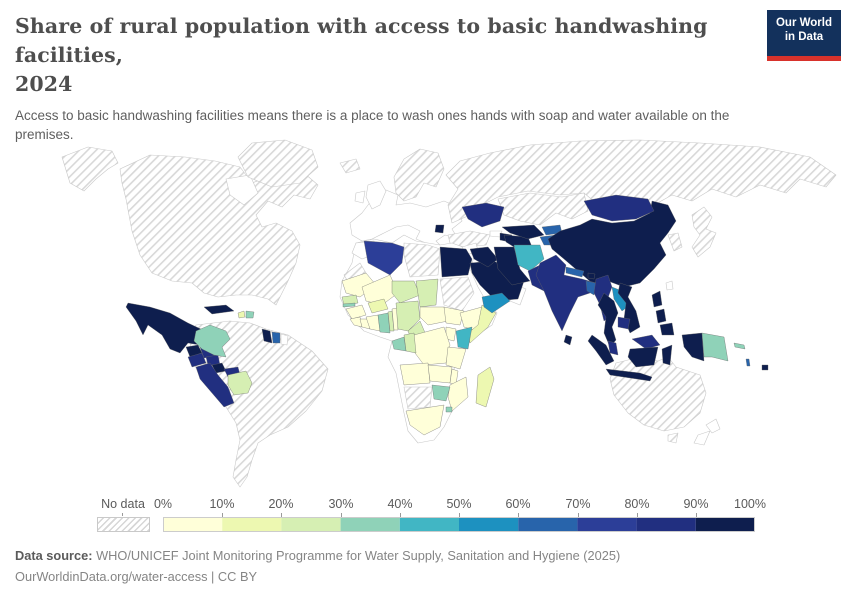 This screenshot has width=850, height=600. I want to click on country-egypt, so click(456, 262).